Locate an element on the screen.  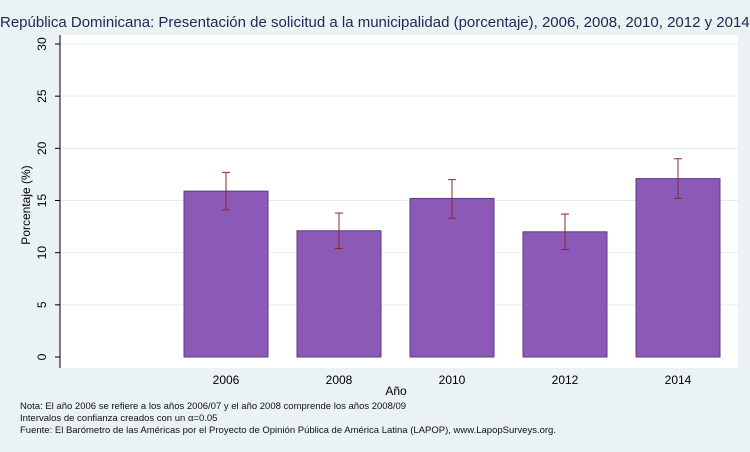
y-tick-label: 15 is located at coordinates (42, 201).